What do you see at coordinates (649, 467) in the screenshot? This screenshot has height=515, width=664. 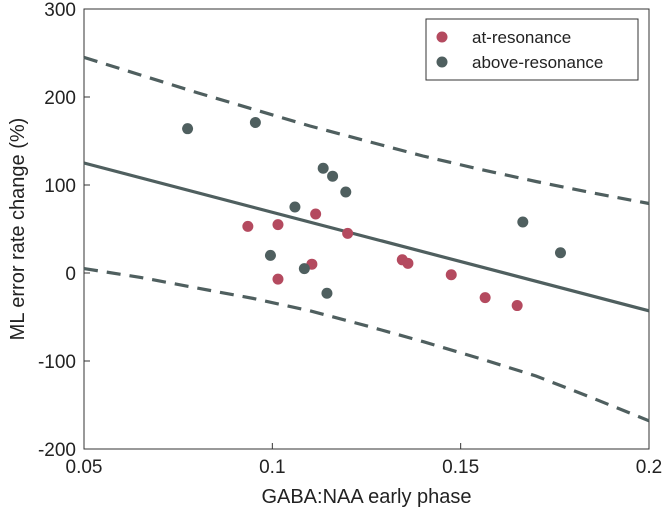 I see `x-tick-label: 0.2` at bounding box center [649, 467].